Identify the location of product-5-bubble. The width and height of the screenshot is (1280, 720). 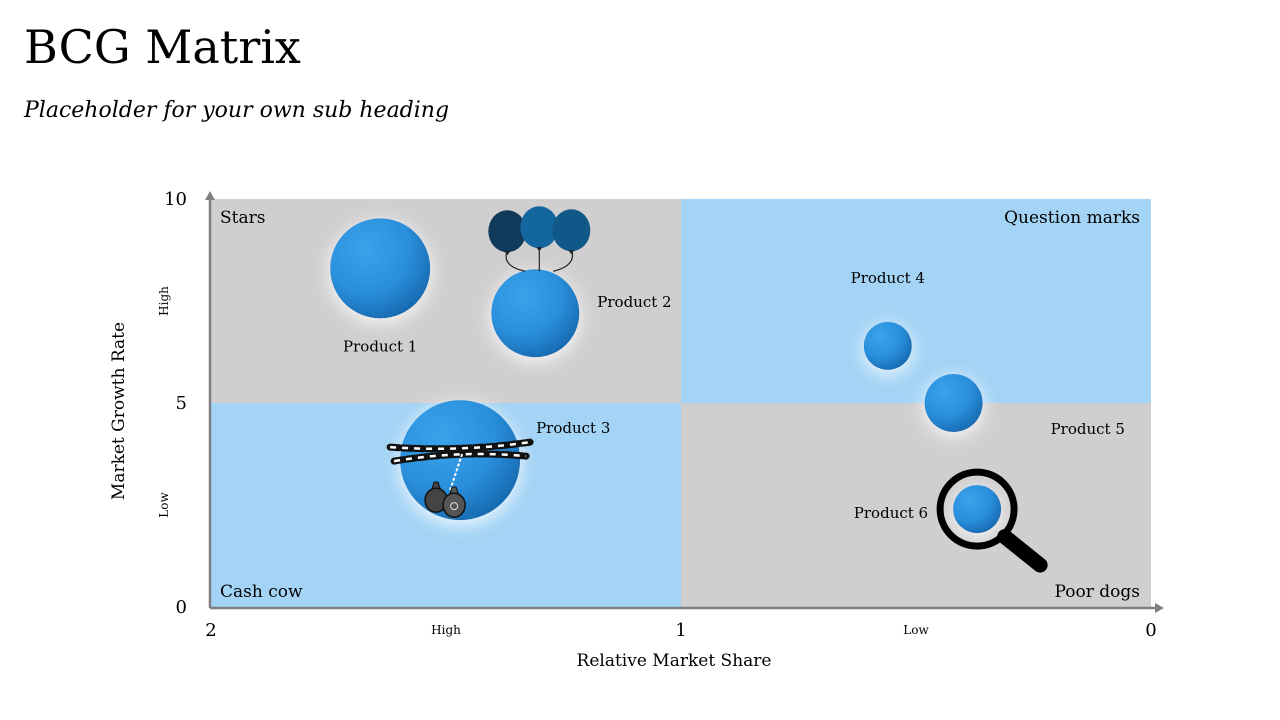
(953, 403).